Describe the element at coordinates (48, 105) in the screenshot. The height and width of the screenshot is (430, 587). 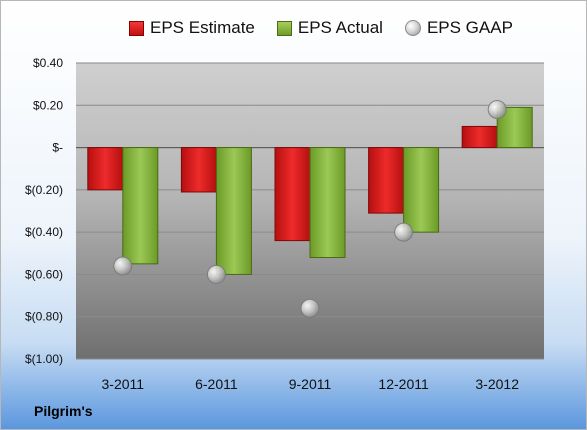
I see `y-tick-label: $0.20` at that location.